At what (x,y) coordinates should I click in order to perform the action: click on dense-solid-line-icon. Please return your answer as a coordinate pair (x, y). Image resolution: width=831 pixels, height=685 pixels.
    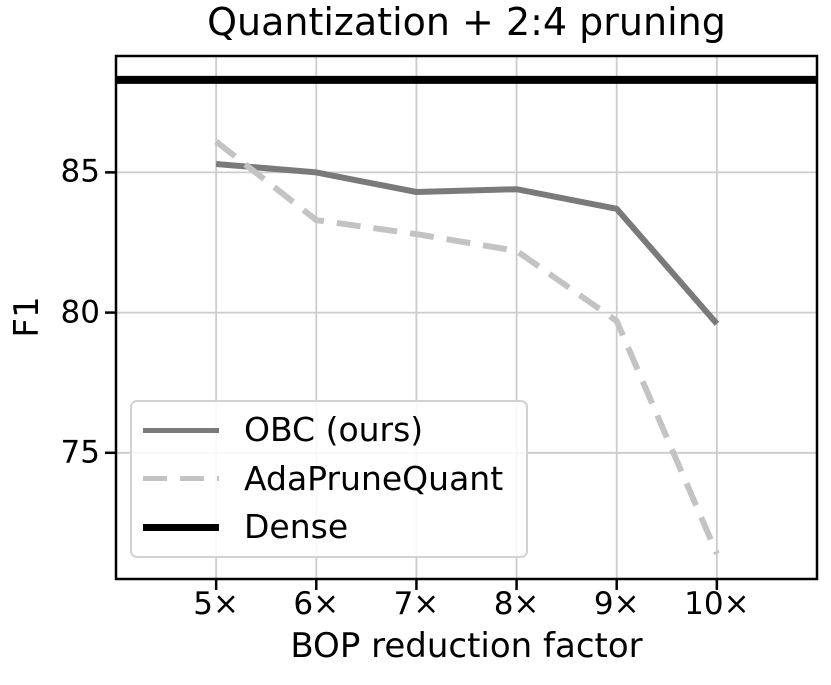
    Looking at the image, I should click on (181, 528).